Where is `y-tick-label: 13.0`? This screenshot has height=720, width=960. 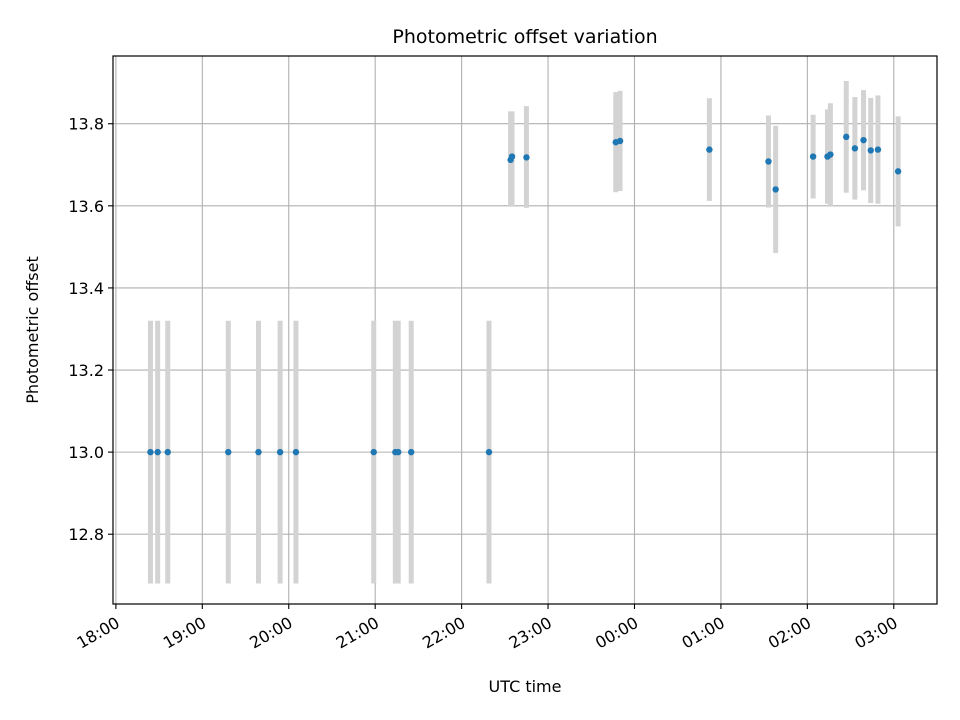
y-tick-label: 13.0 is located at coordinates (86, 452).